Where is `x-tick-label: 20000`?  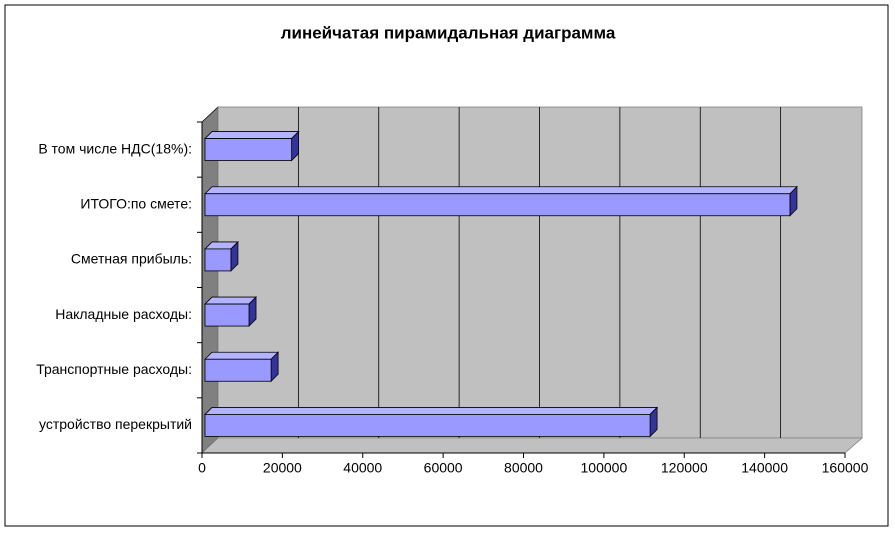 x-tick-label: 20000 is located at coordinates (282, 468).